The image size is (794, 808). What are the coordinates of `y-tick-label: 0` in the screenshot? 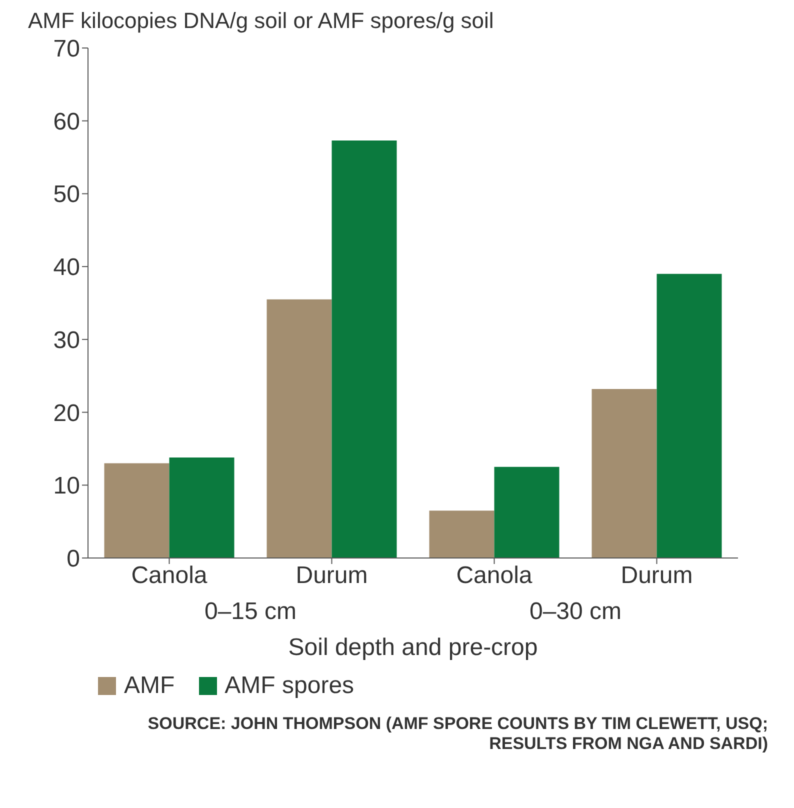 It's located at (73, 559).